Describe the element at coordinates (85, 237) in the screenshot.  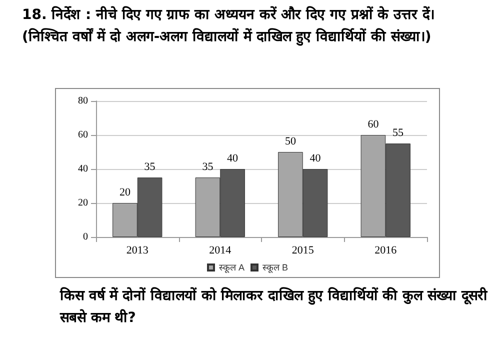
I see `y-tick-label: 0` at that location.